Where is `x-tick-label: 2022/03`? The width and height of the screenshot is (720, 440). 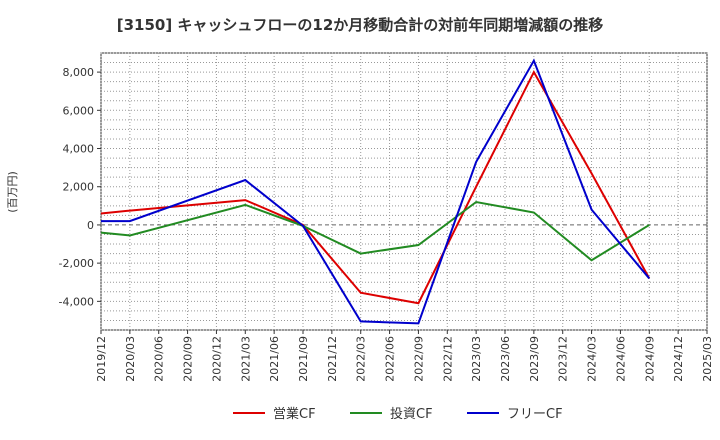 x-tick-label: 2022/03 is located at coordinates (361, 359).